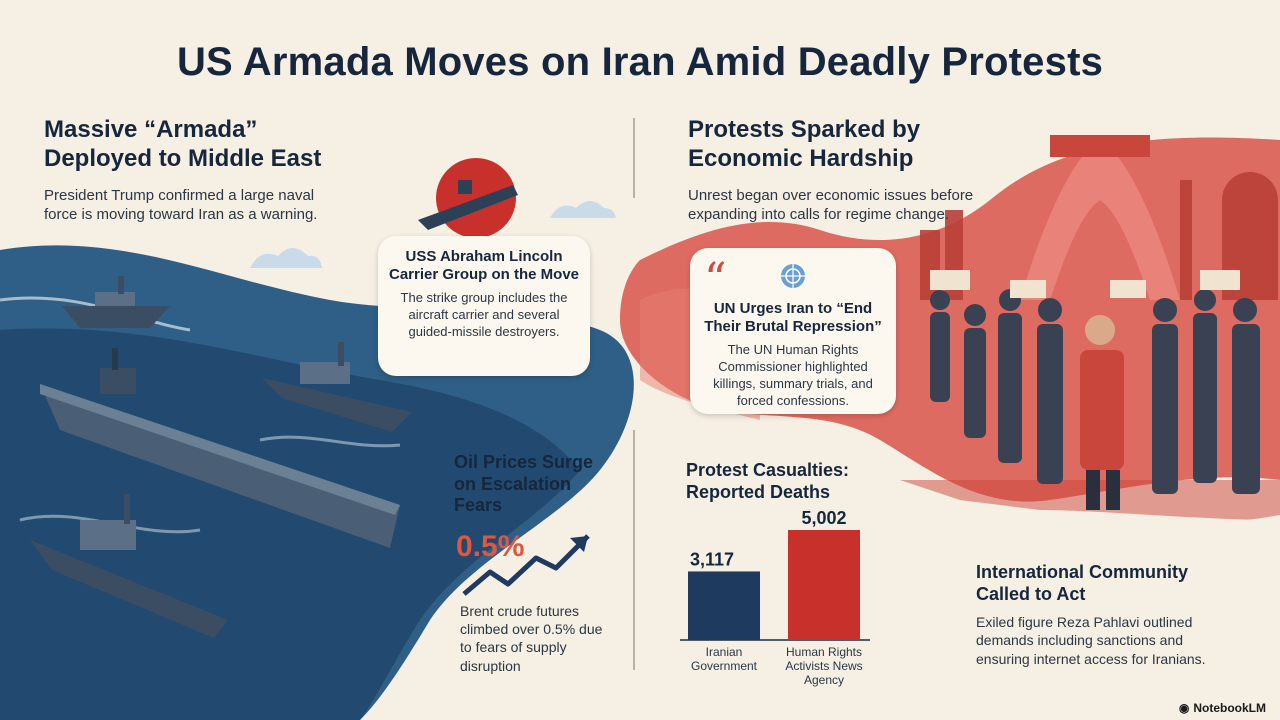 This screenshot has height=720, width=1280. What do you see at coordinates (823, 518) in the screenshot?
I see `chart-data-label: 5,002` at bounding box center [823, 518].